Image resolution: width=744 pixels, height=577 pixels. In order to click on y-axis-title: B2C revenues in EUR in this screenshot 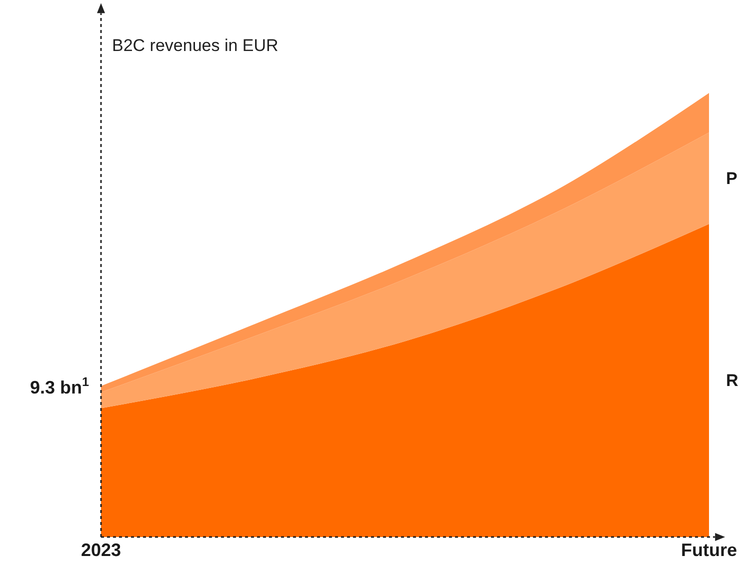, I will do `click(195, 45)`.